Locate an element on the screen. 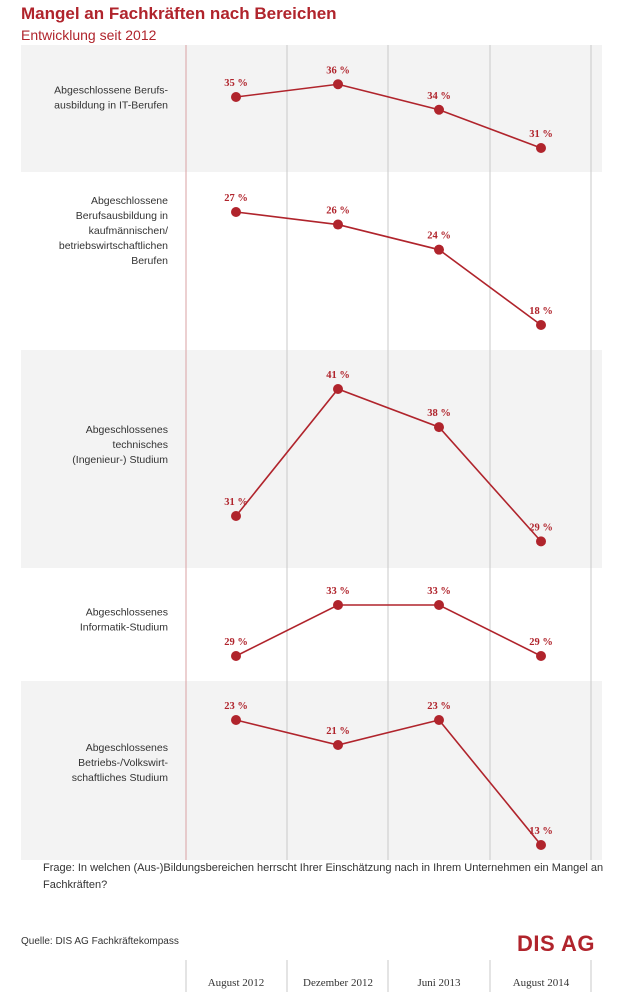 This screenshot has width=623, height=1000. row-label-4-line-2: Informatik-Studium is located at coordinates (124, 628).